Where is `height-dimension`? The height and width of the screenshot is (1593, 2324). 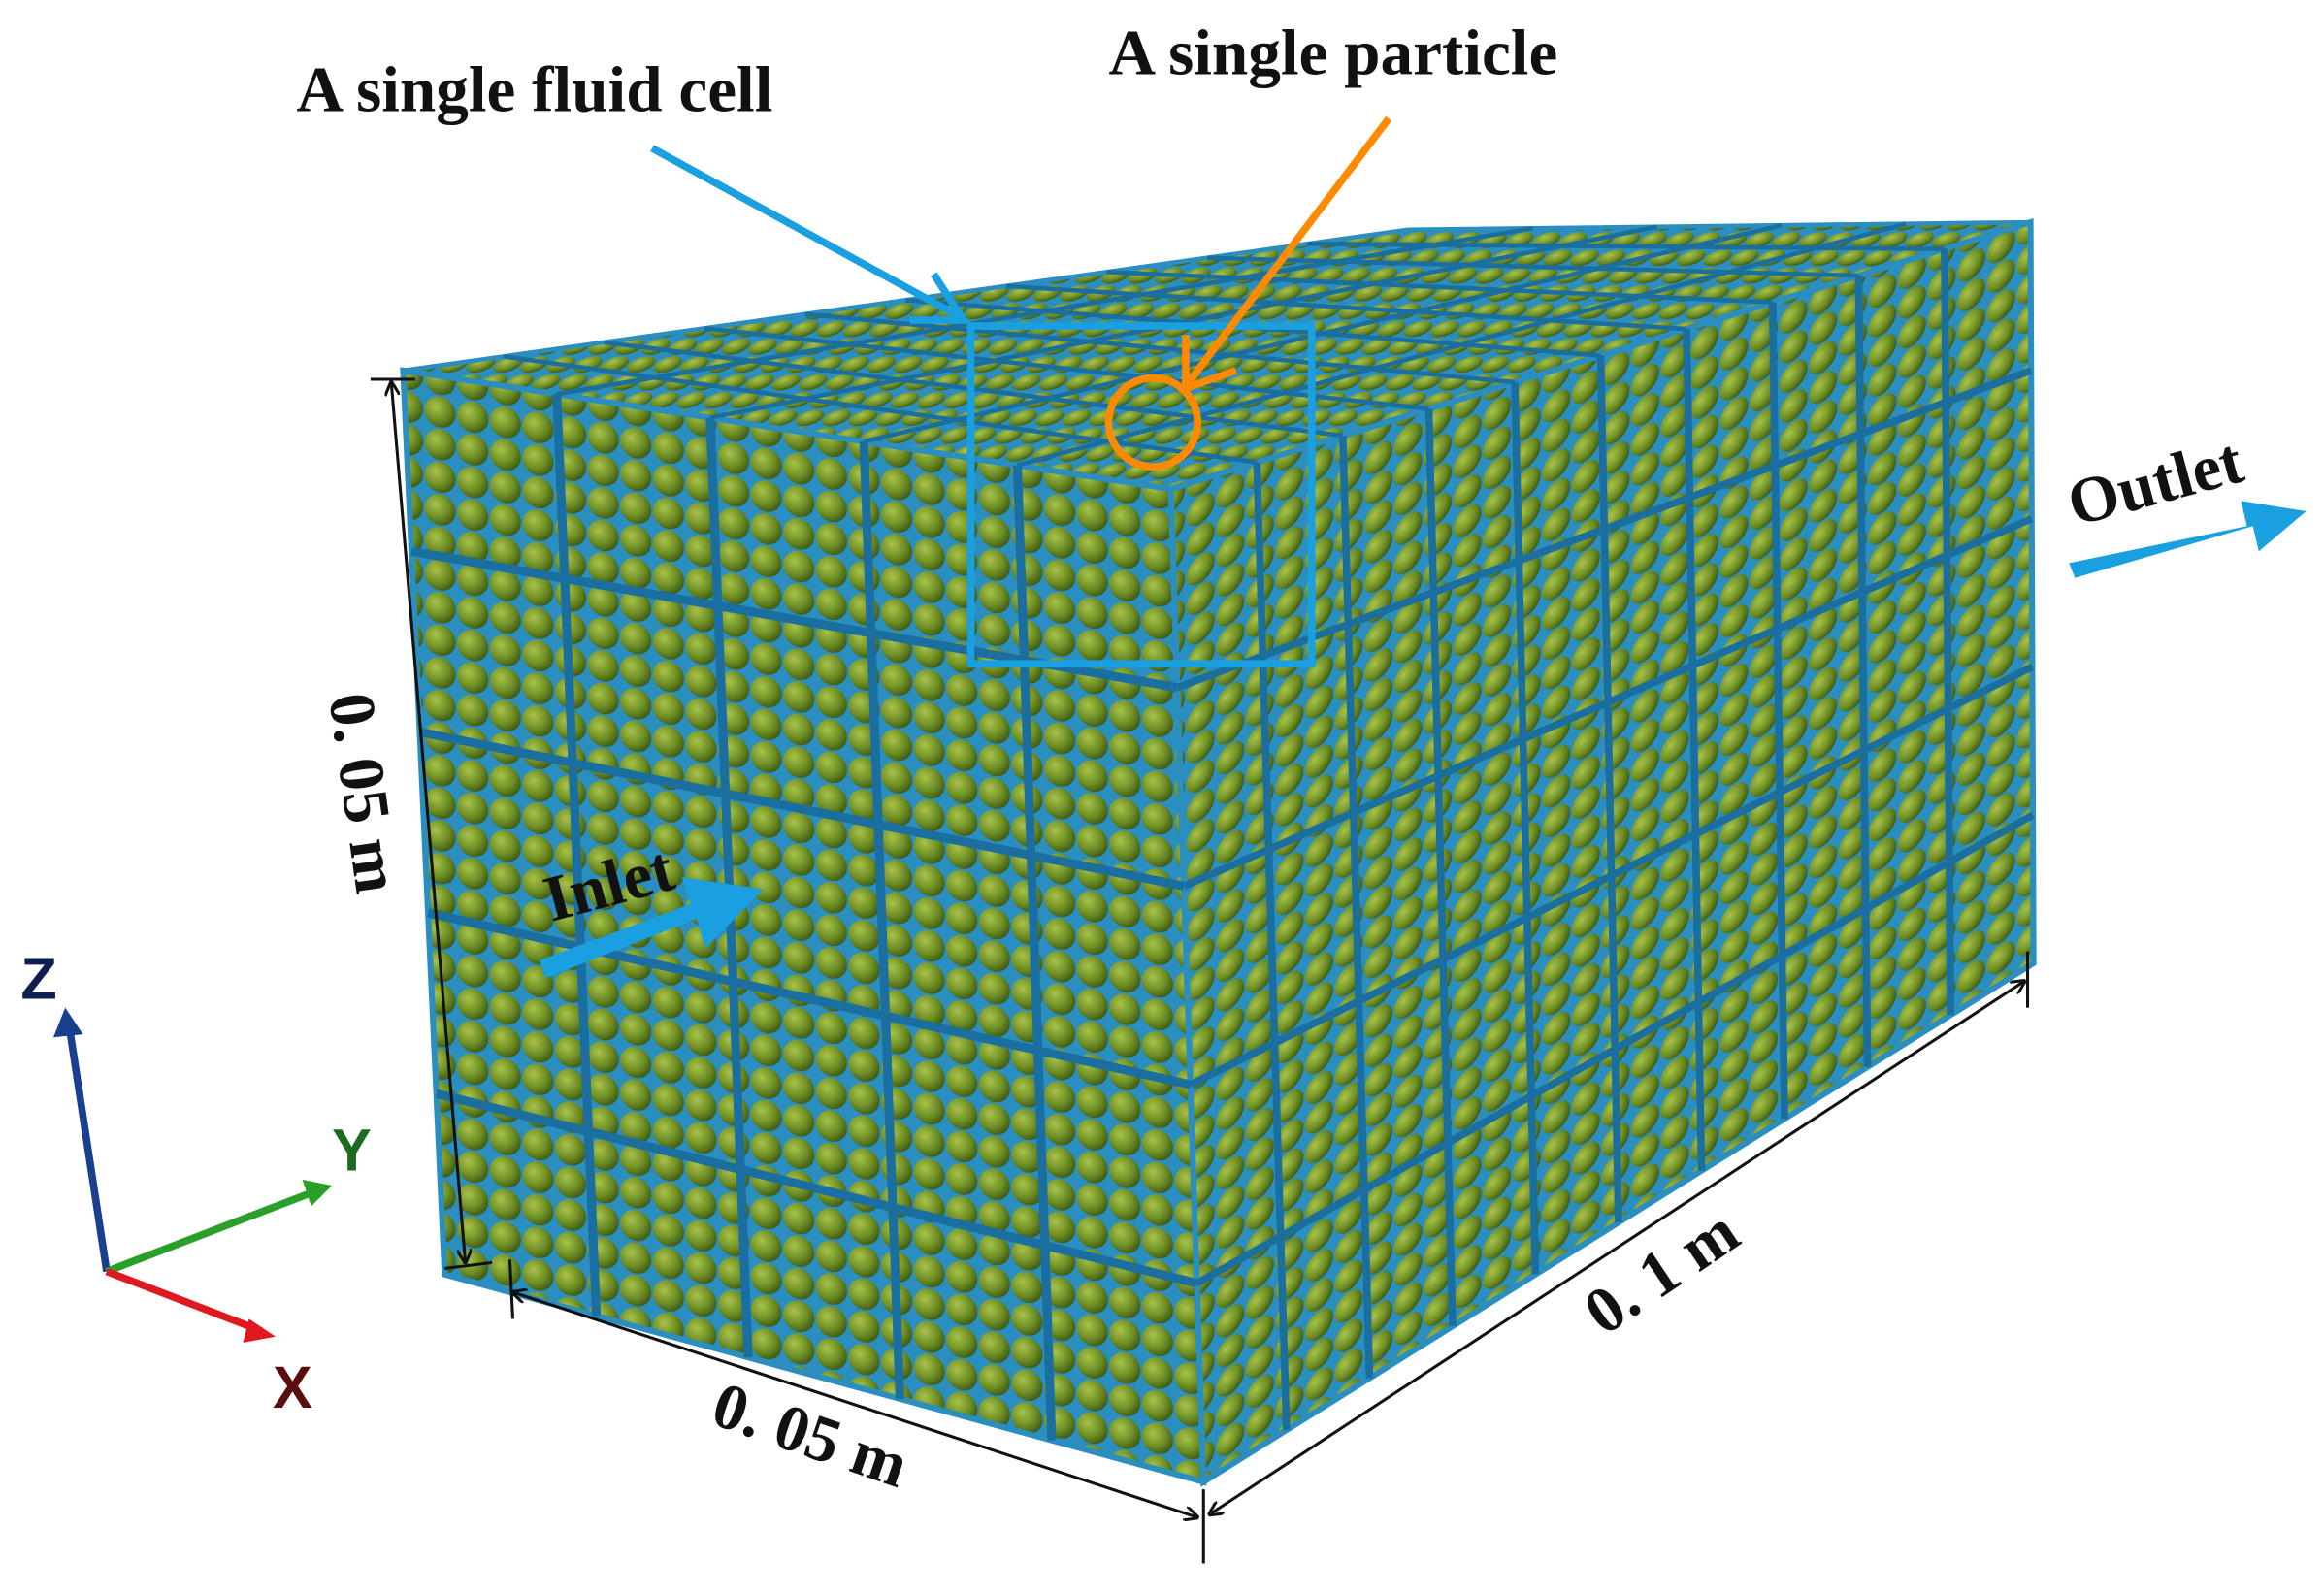 height-dimension is located at coordinates (428, 822).